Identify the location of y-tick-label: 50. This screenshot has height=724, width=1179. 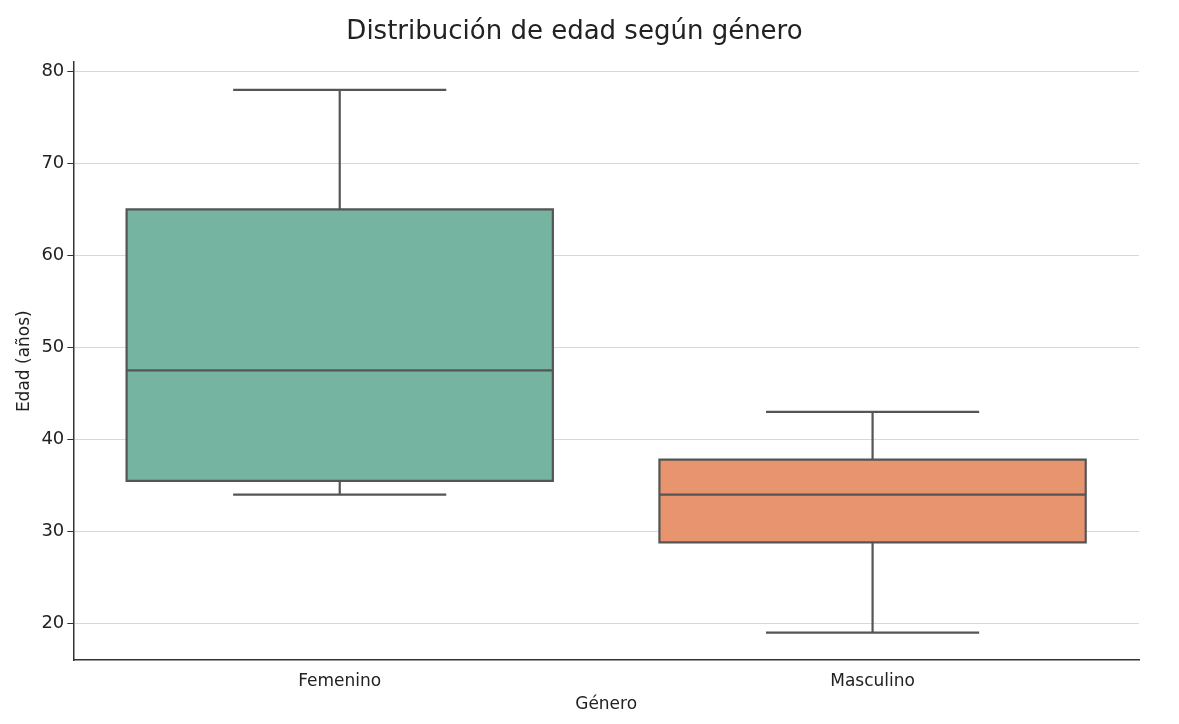
(53, 346).